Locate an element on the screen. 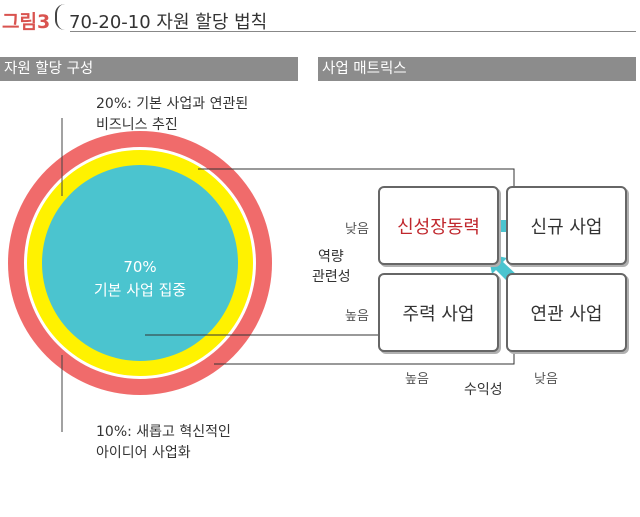 The image size is (640, 517). bottom-note-line2: 아이디어 사업화 is located at coordinates (143, 453).